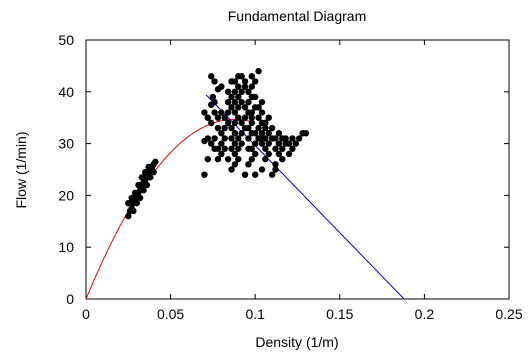  Describe the element at coordinates (66, 40) in the screenshot. I see `y-tick-label: 50` at that location.